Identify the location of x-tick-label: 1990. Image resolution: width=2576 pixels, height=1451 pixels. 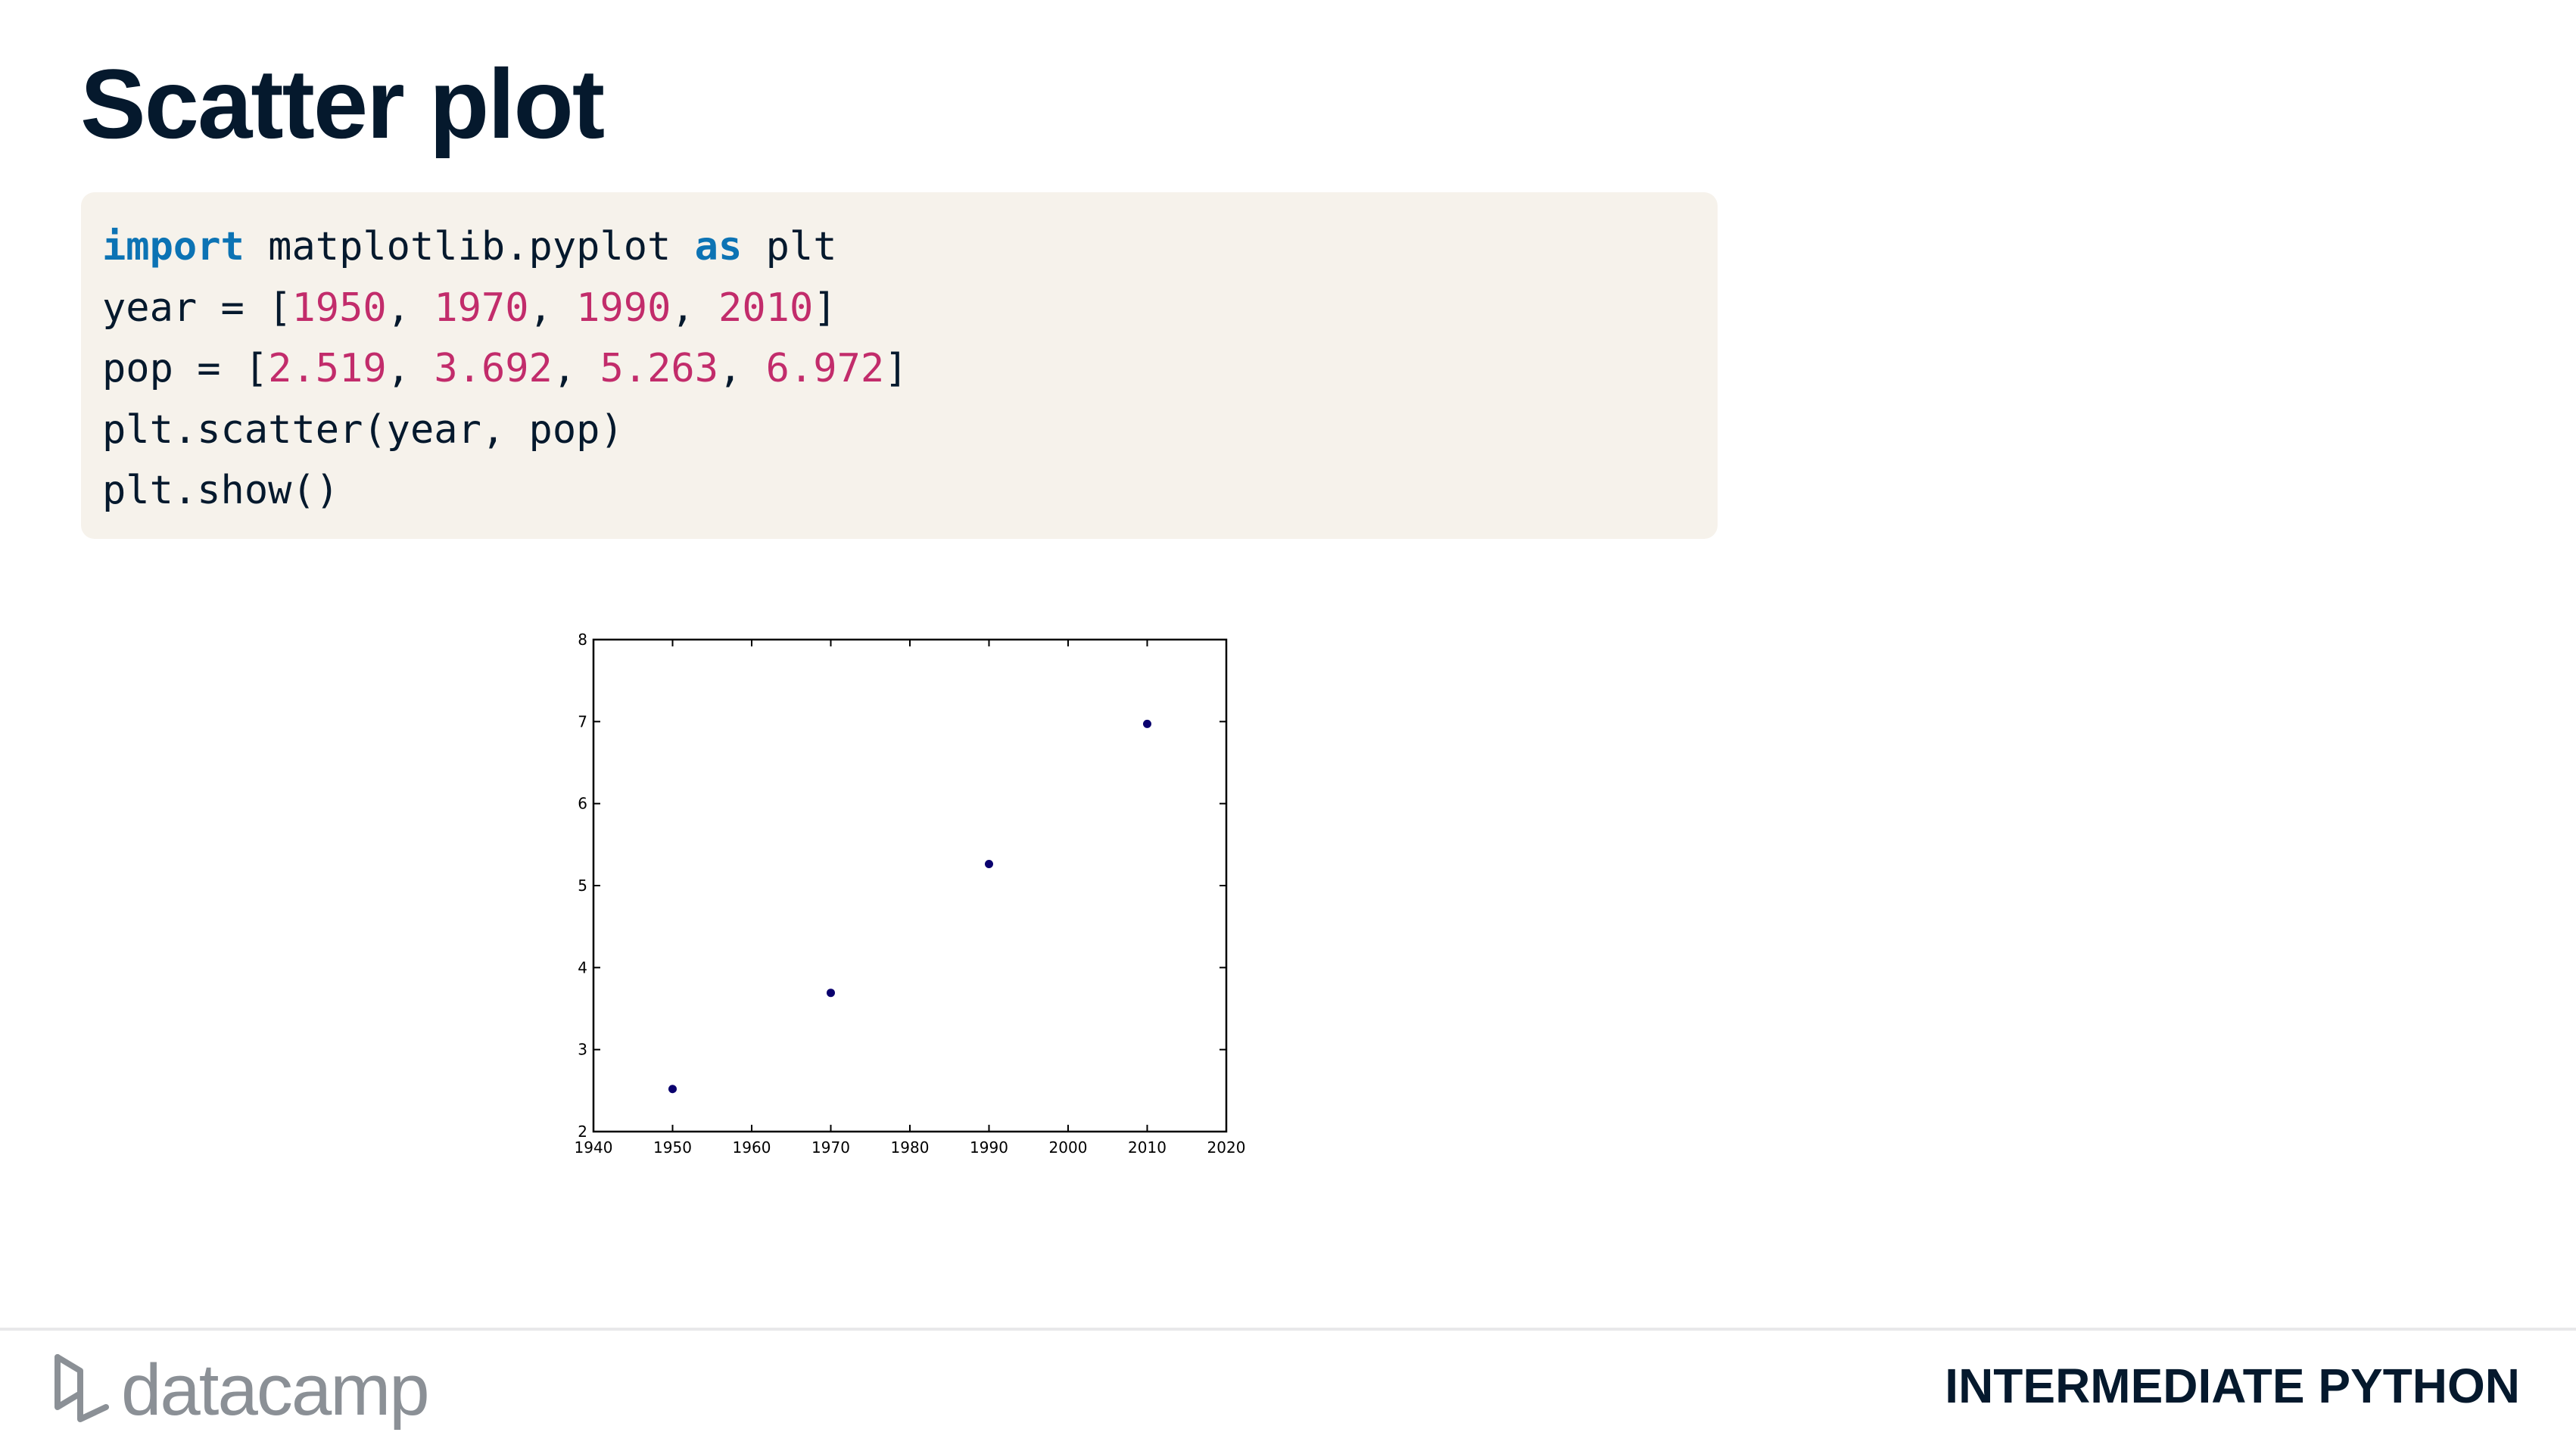
(989, 1147).